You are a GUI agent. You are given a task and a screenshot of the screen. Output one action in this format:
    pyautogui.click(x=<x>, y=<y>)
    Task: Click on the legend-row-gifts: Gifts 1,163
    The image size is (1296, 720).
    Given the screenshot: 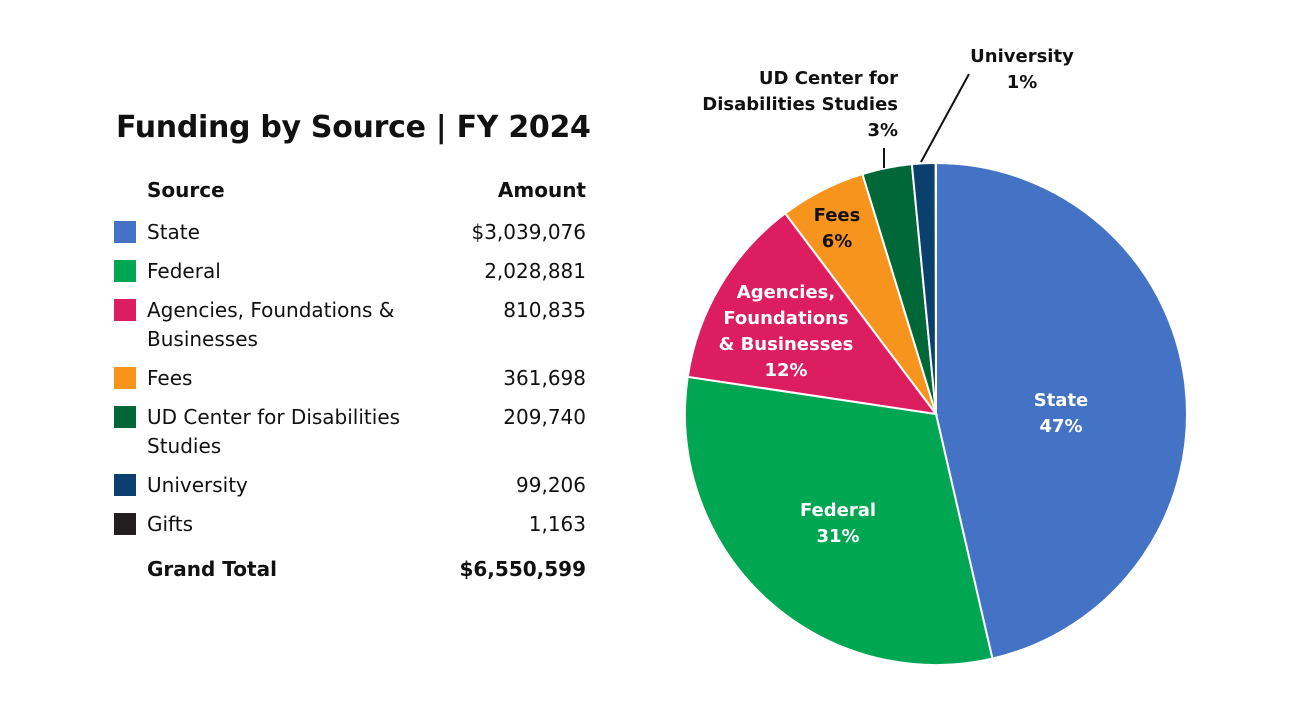 What is the action you would take?
    pyautogui.click(x=350, y=524)
    